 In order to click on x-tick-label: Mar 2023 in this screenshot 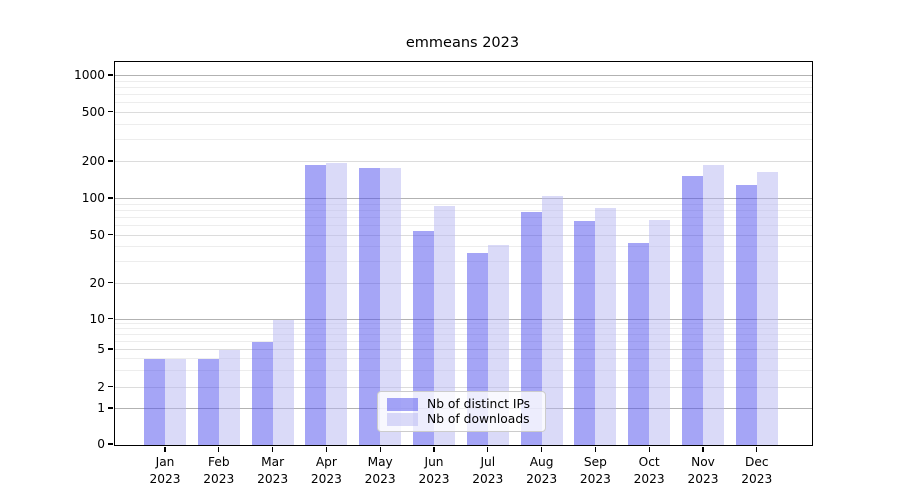, I will do `click(273, 470)`.